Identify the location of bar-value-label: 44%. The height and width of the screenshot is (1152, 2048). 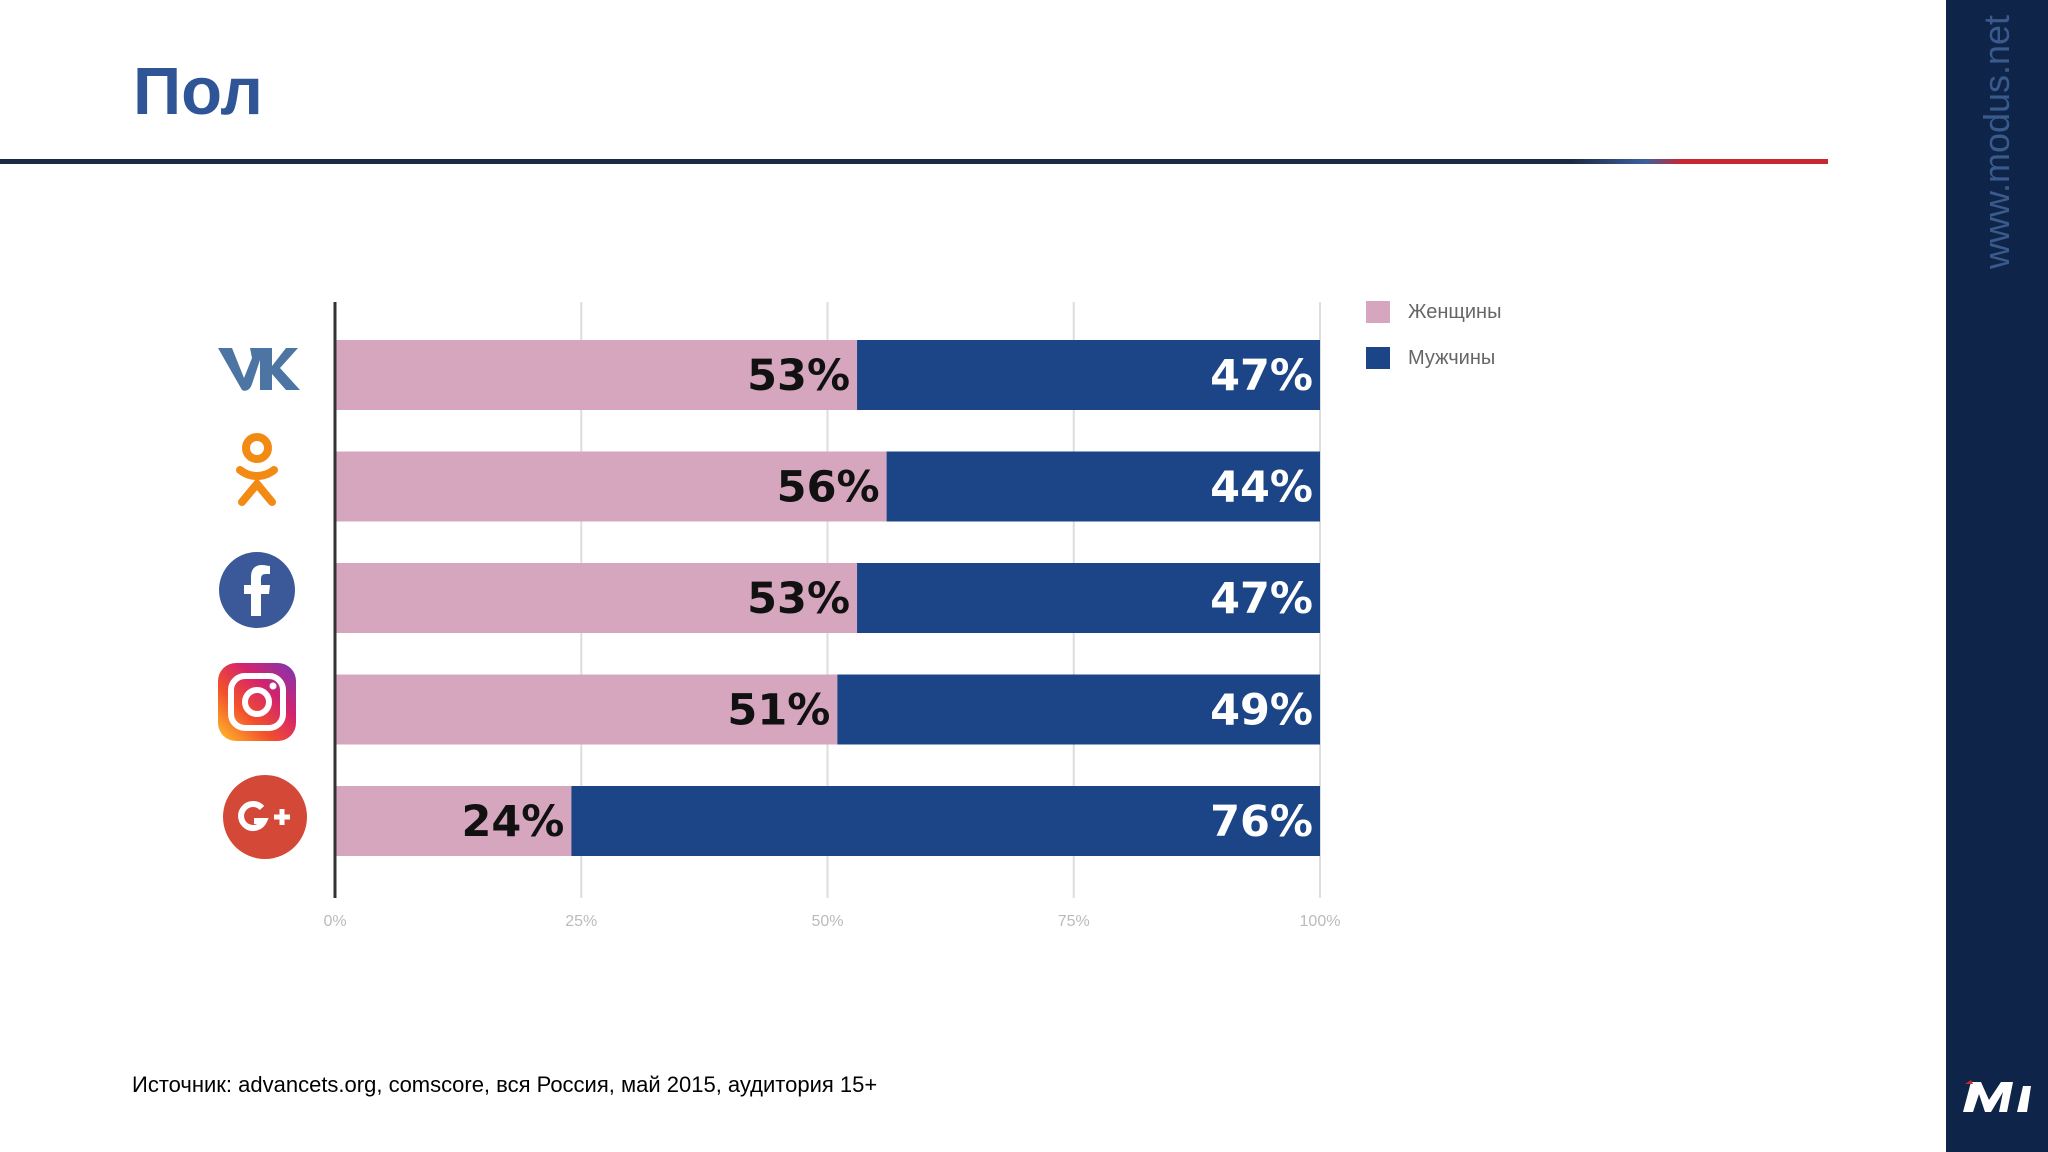
(1261, 488).